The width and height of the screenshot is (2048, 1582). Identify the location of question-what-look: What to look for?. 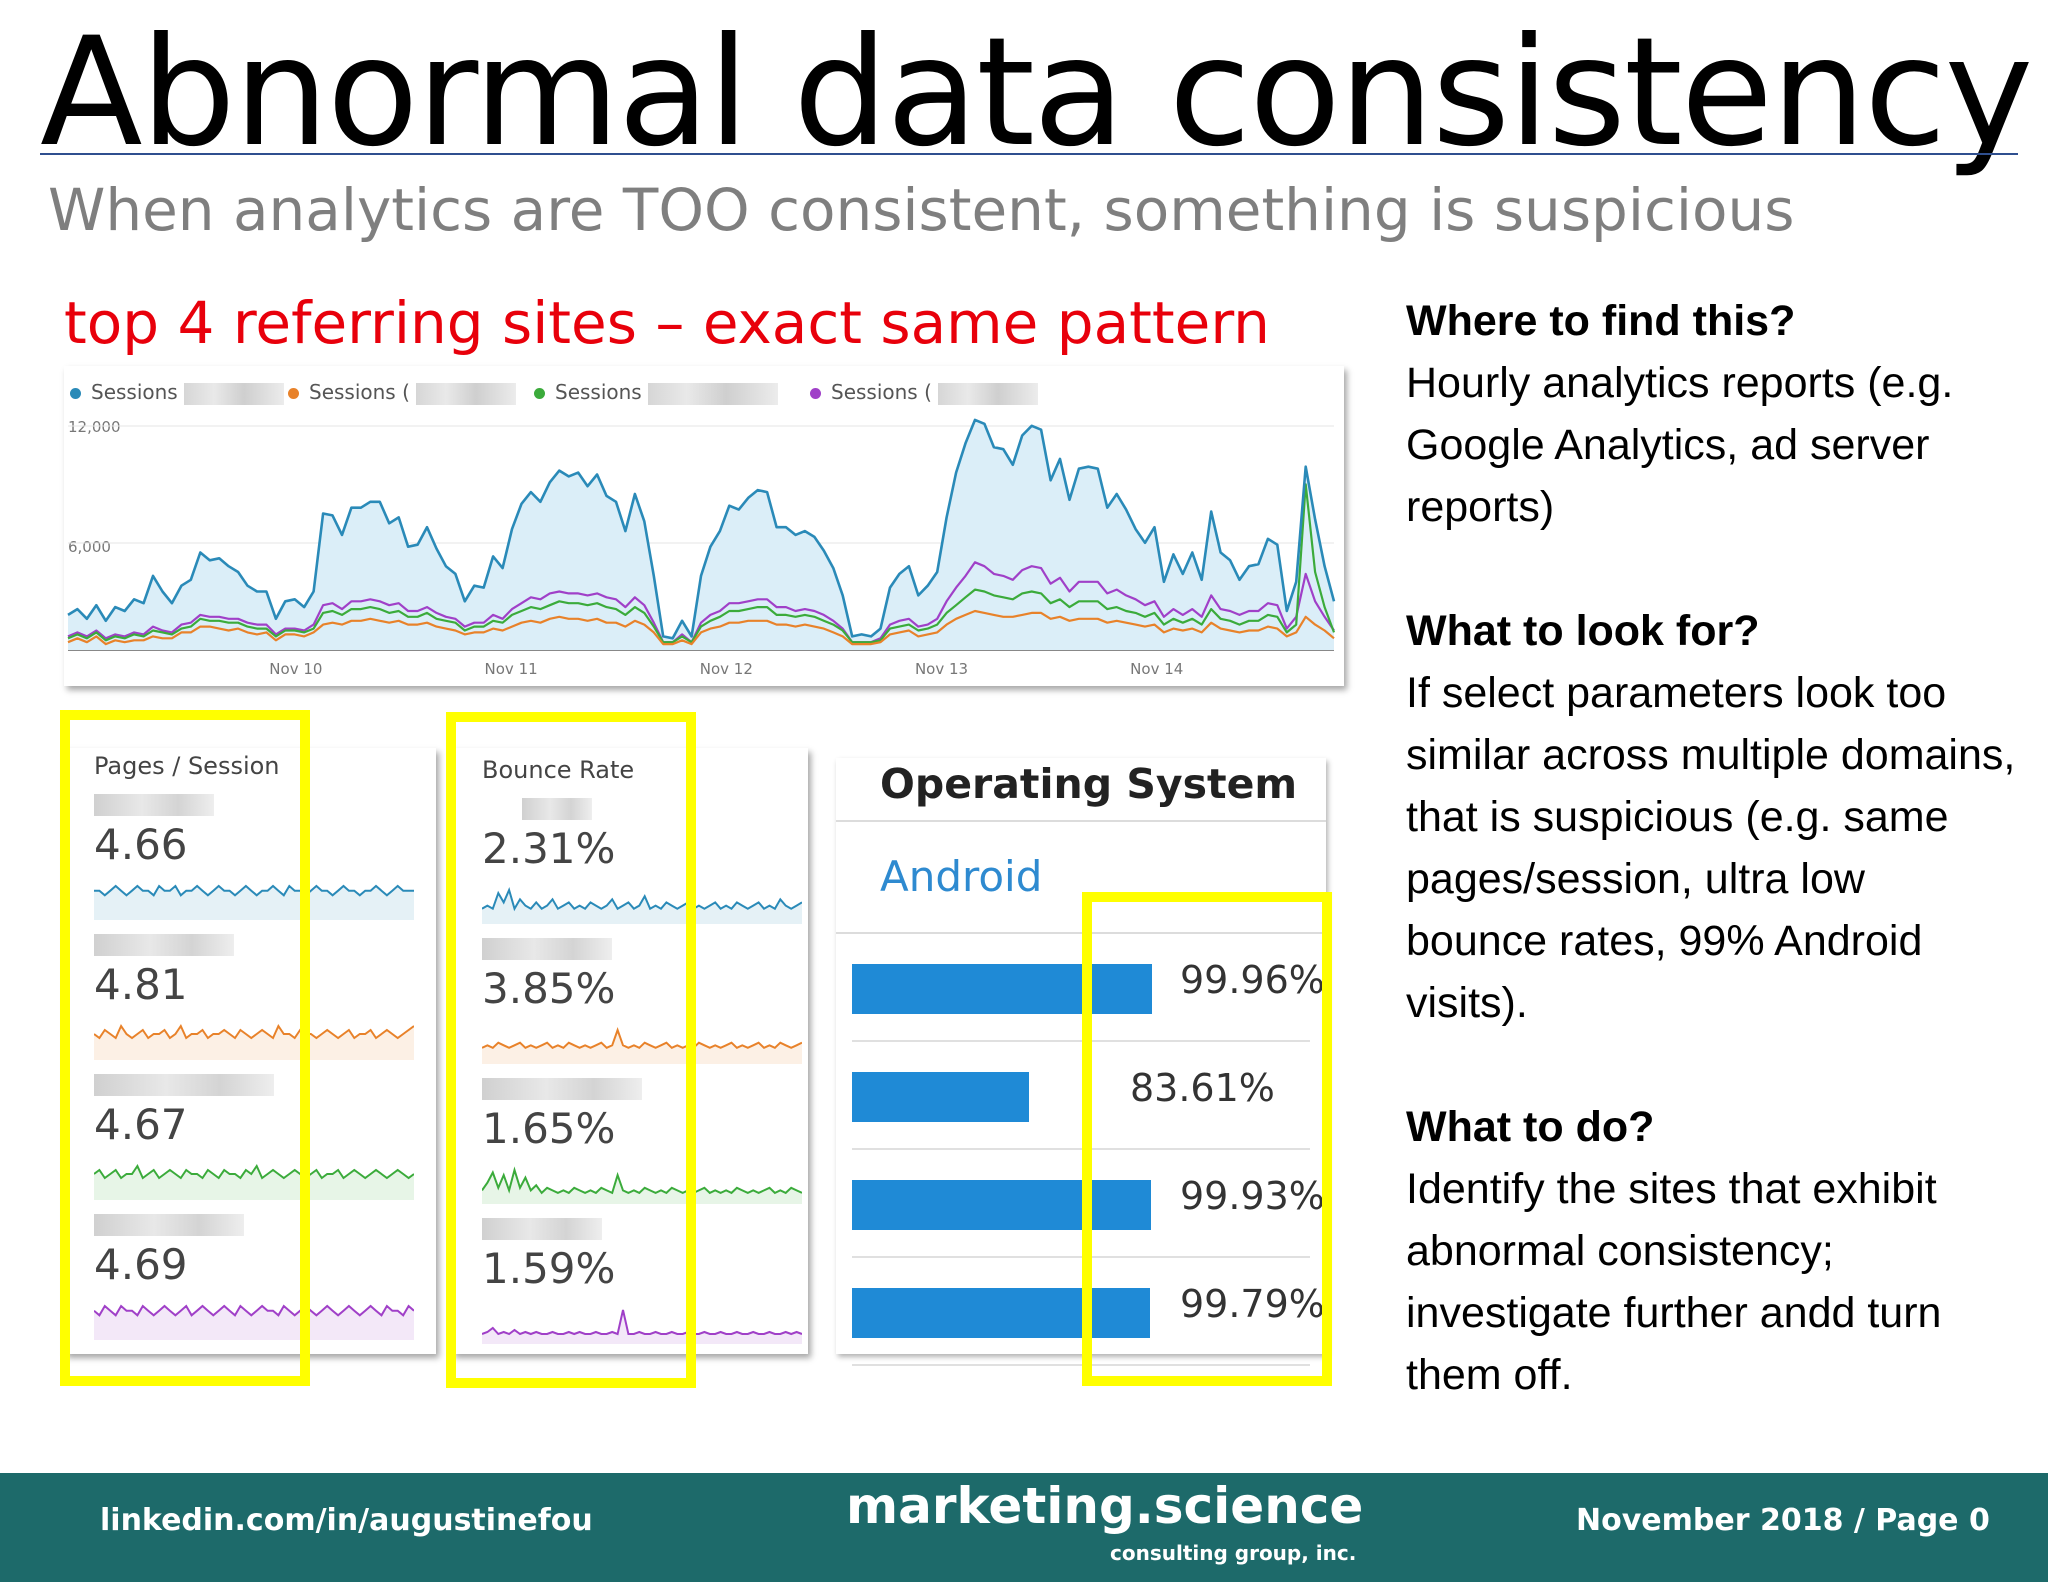
(1583, 631).